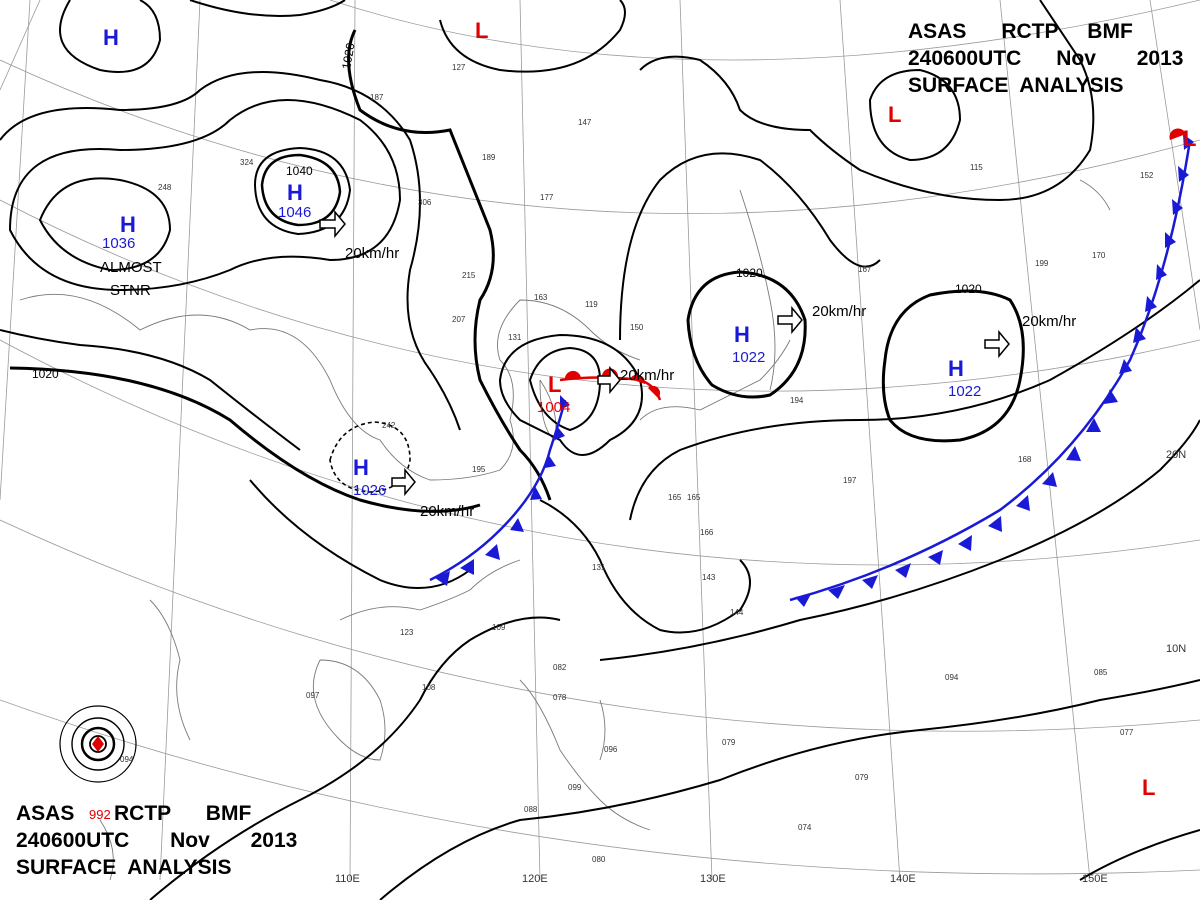 The height and width of the screenshot is (900, 1200). I want to click on svg-text: 195, so click(479, 469).